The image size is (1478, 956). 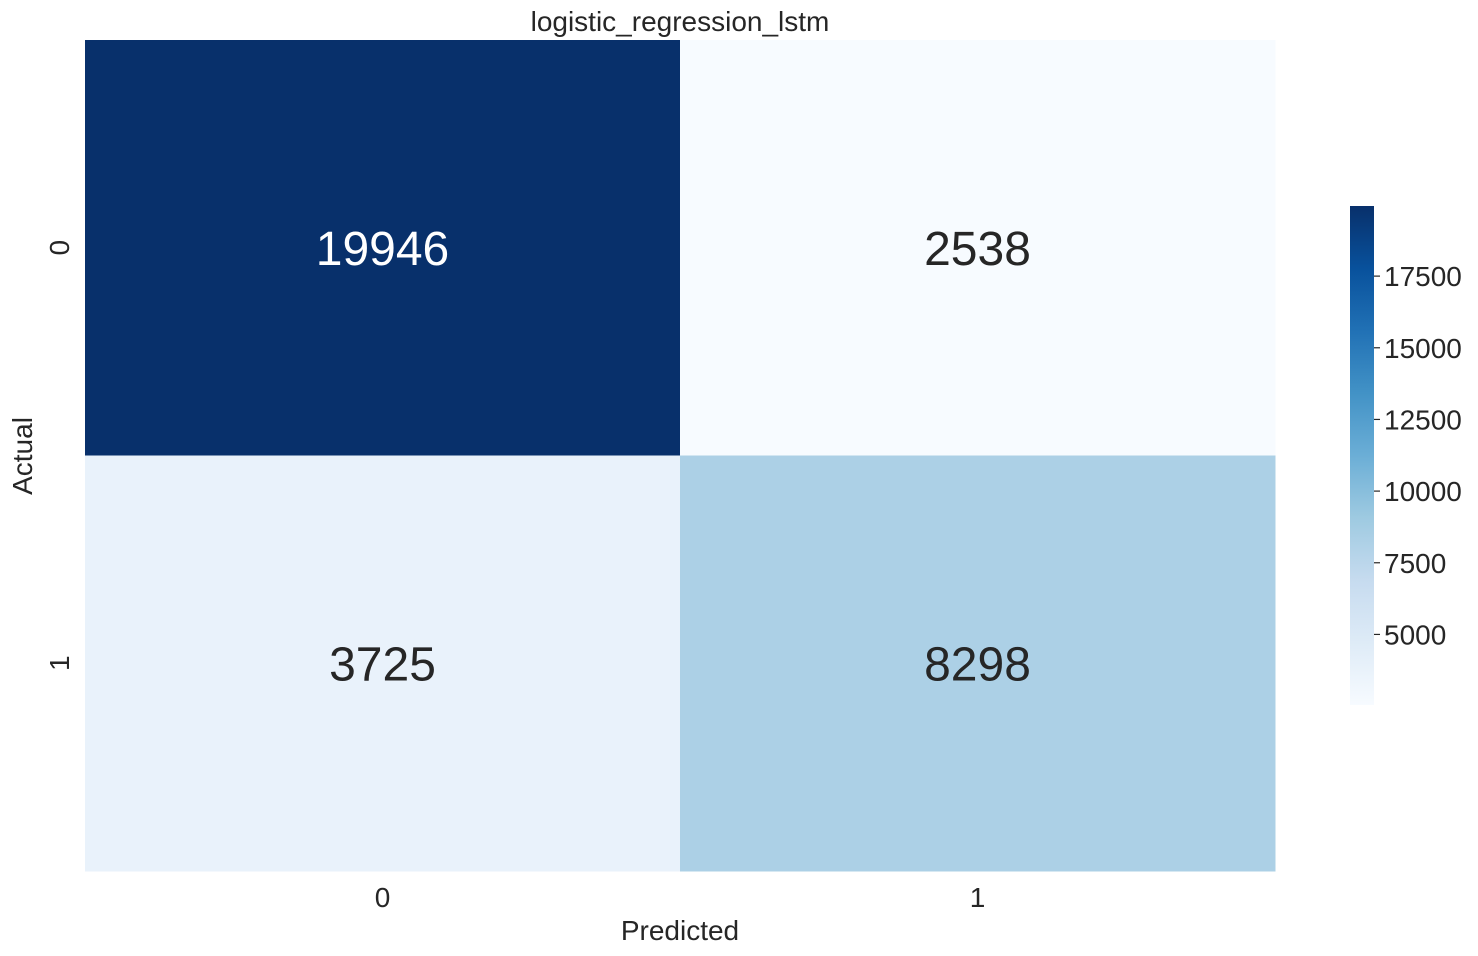 I want to click on colorbar-tick-label-5: 17500, so click(x=1423, y=276).